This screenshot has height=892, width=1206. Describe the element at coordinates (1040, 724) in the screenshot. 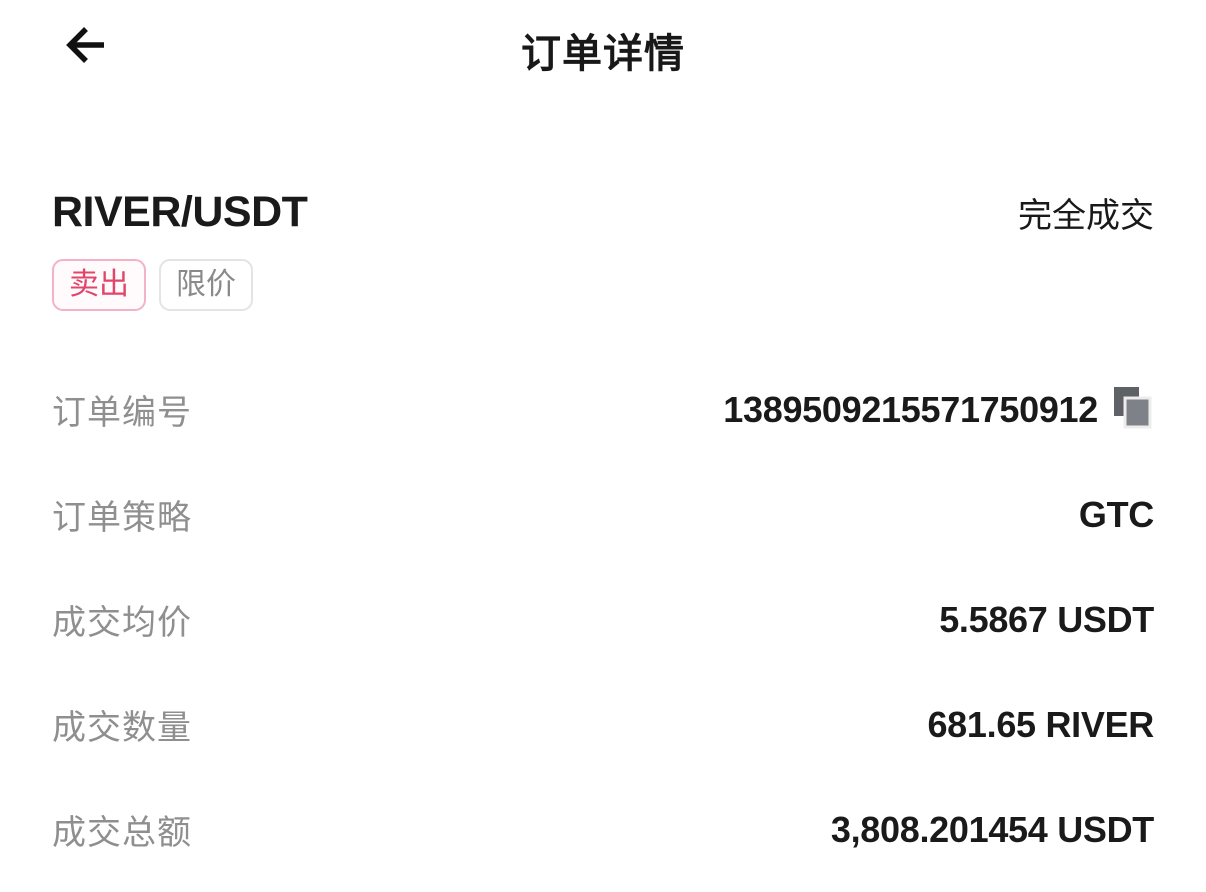

I see `filled-qty-value: 681.65 RIVER` at that location.